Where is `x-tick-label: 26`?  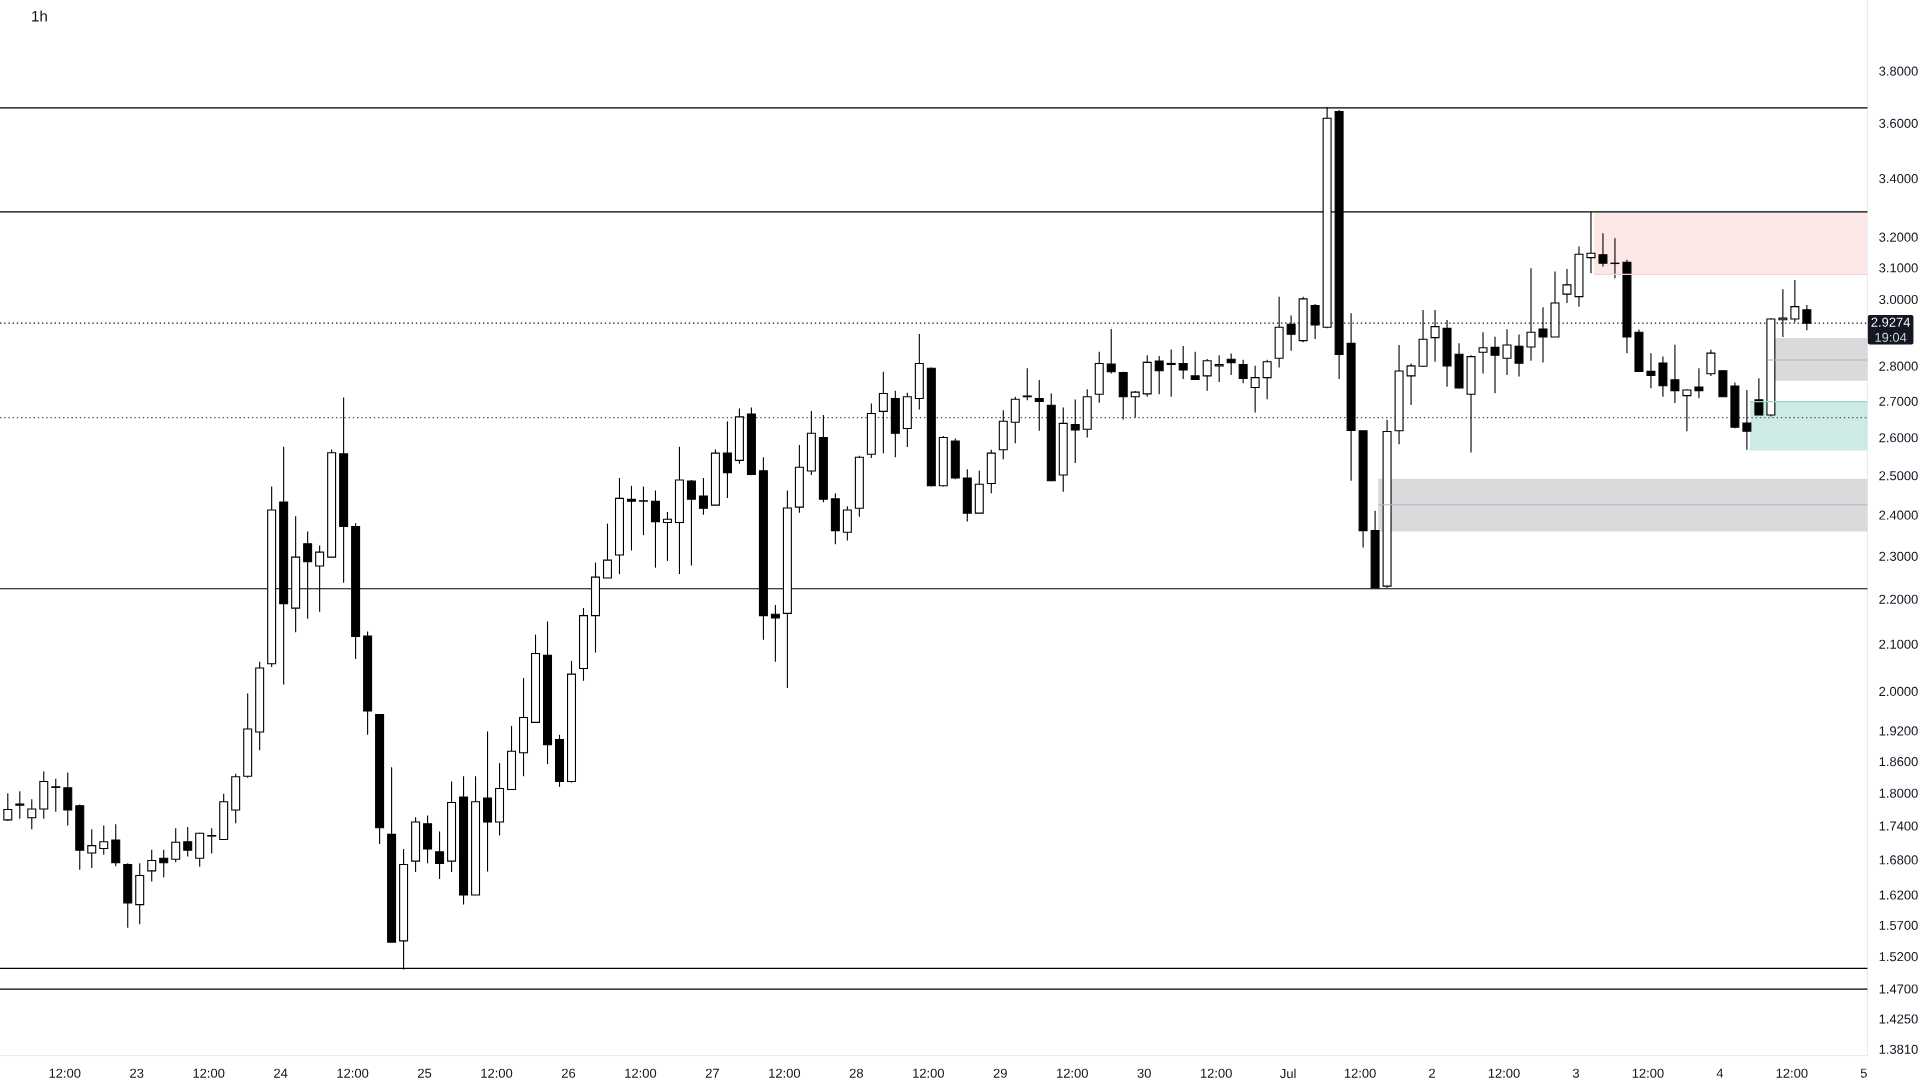 x-tick-label: 26 is located at coordinates (568, 1073).